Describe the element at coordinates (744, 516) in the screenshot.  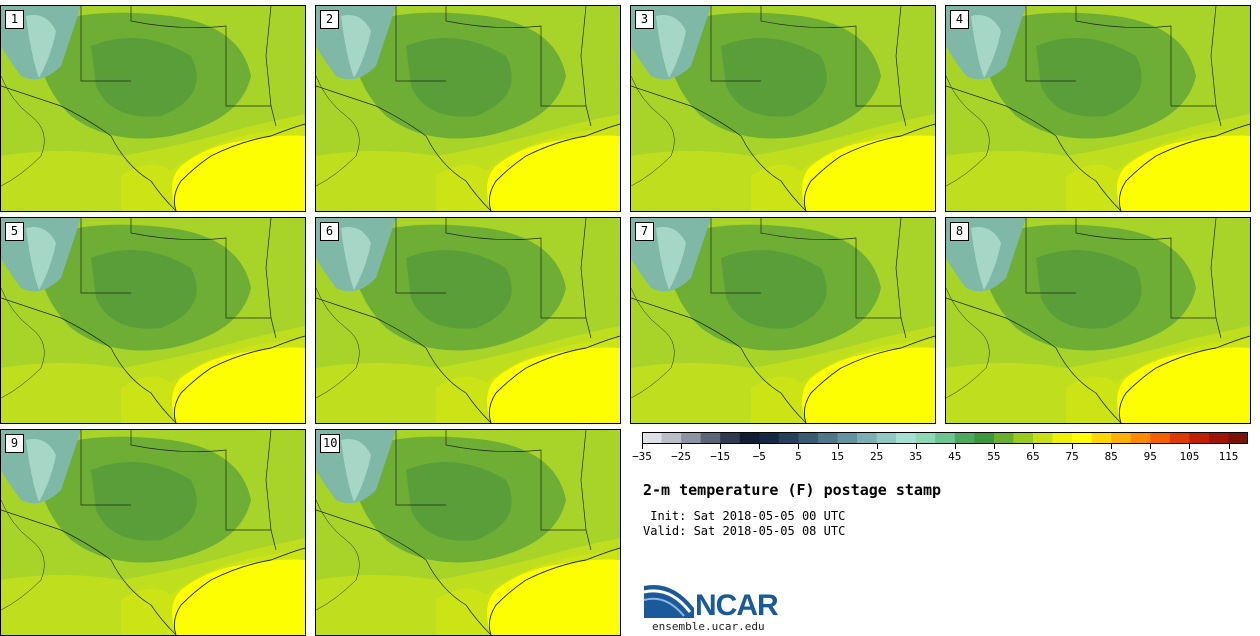
I see `init-time: Init: Sat 2018-05-05 00 UTC` at that location.